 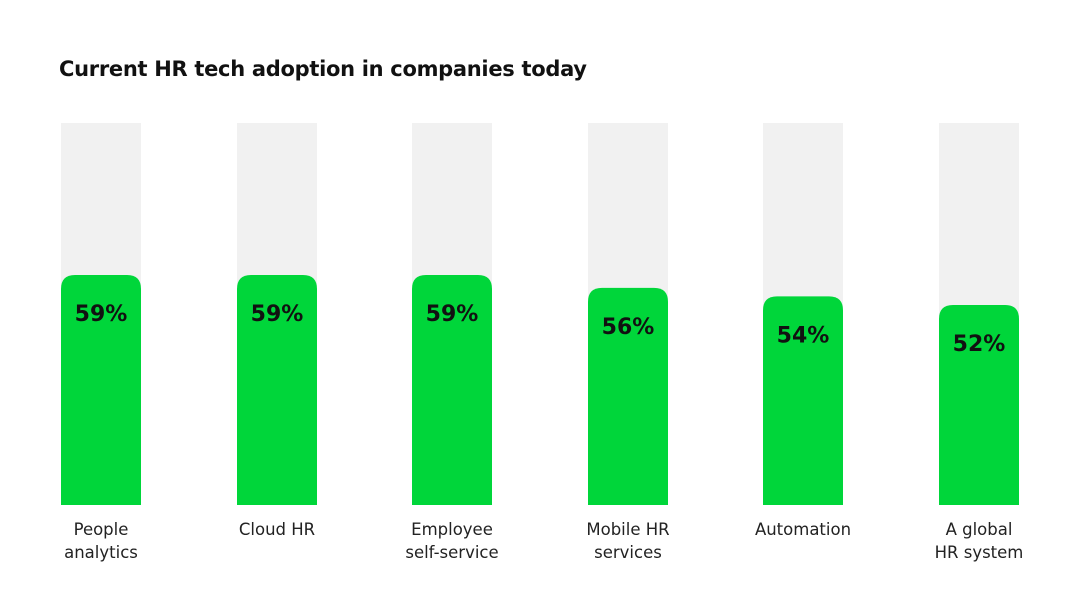 I want to click on category-label: A global HR system, so click(x=979, y=541).